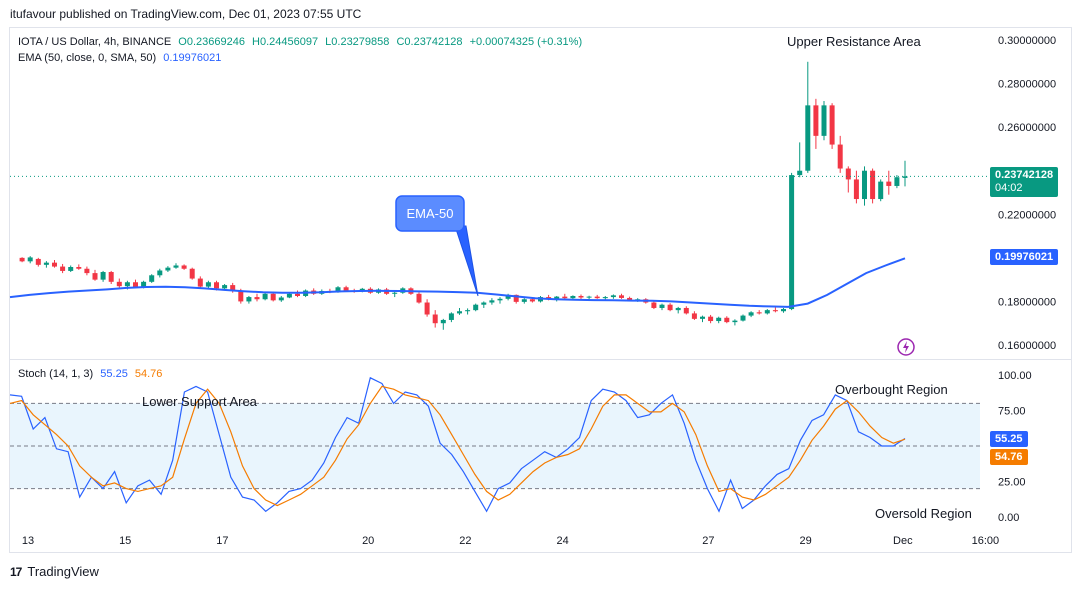 The width and height of the screenshot is (1080, 589). What do you see at coordinates (1027, 302) in the screenshot?
I see `price-axis-tick: 0.18000000` at bounding box center [1027, 302].